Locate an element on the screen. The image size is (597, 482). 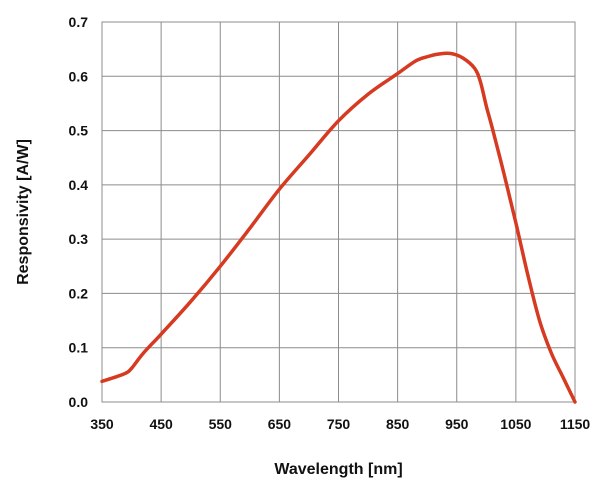
x-axis-title: Wavelength [nm] is located at coordinates (338, 469).